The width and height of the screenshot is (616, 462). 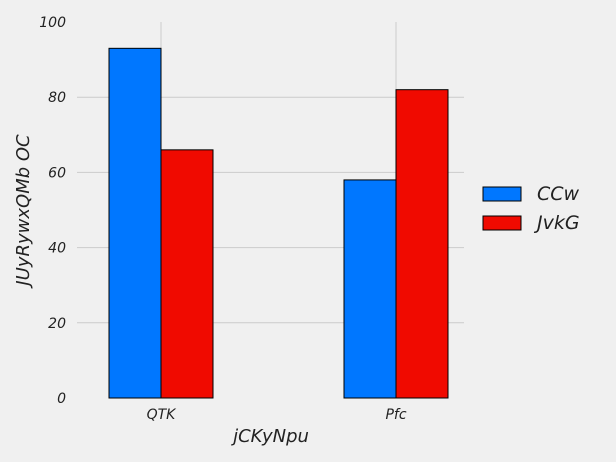 I want to click on bar-JvkG-QTK, so click(x=187, y=274).